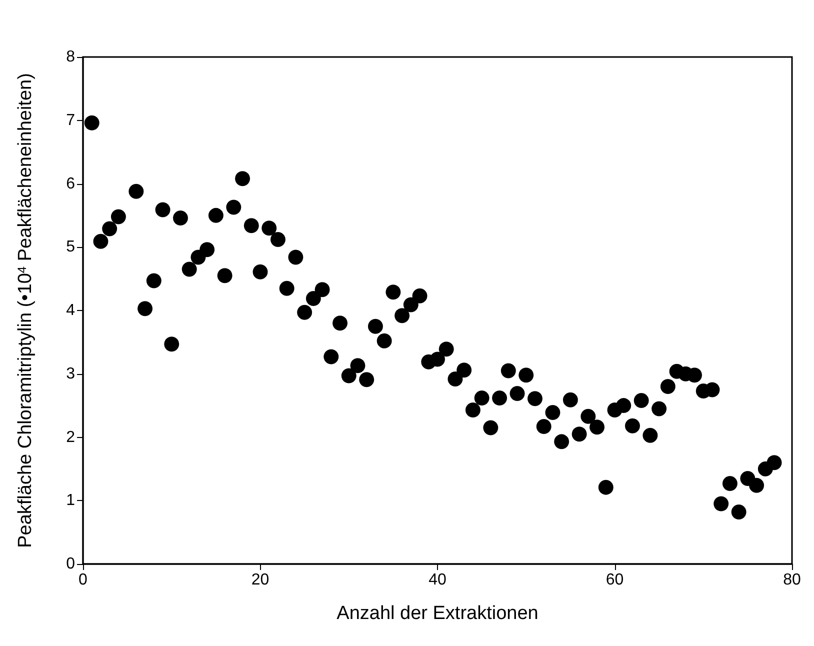  Describe the element at coordinates (615, 580) in the screenshot. I see `x-tick-label: 60` at that location.